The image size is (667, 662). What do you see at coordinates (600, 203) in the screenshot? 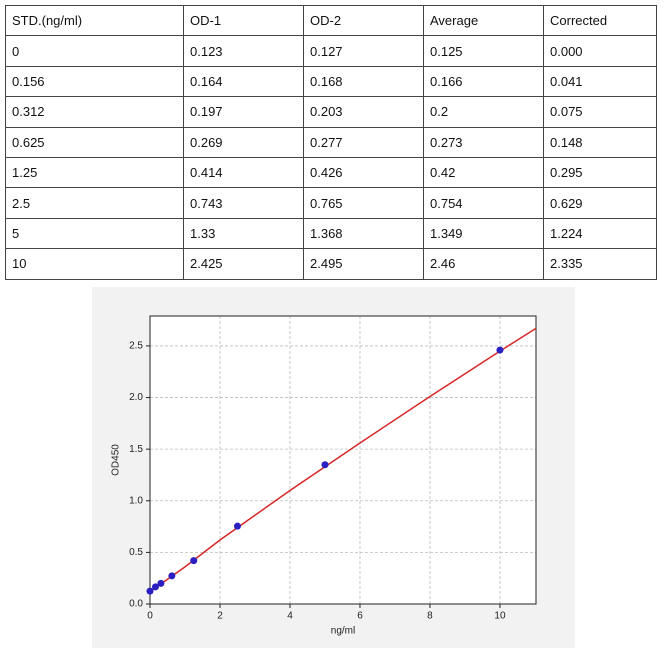
I see `cell: 0.629` at bounding box center [600, 203].